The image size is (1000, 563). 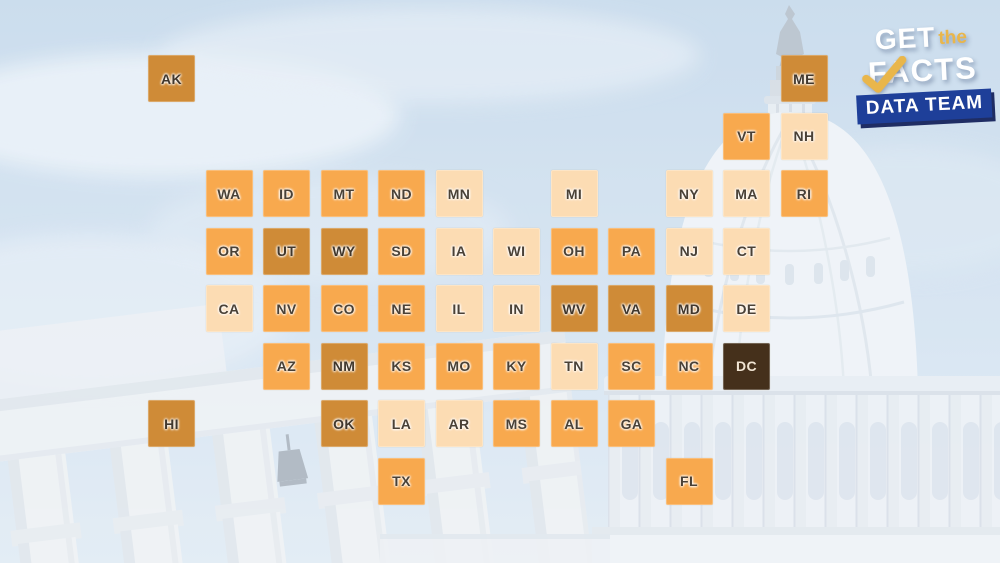 I want to click on state-tile-ar: AR, so click(x=459, y=423).